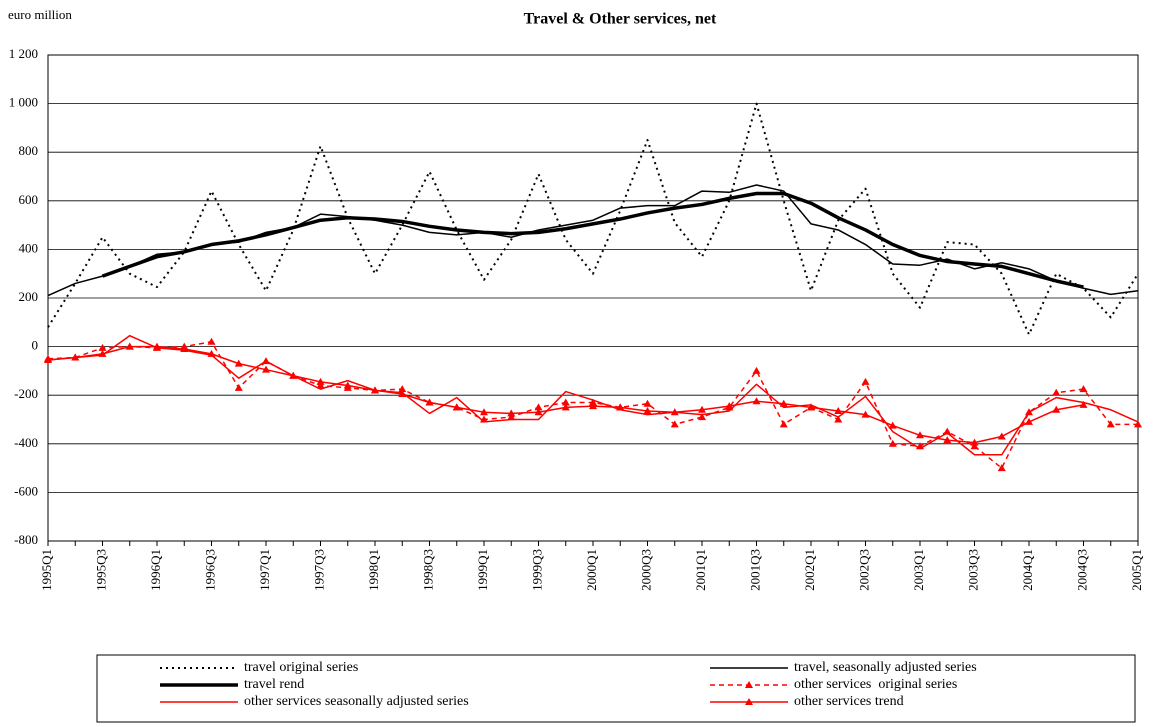 This screenshot has width=1154, height=727. Describe the element at coordinates (809, 570) in the screenshot. I see `x-tick-label: 2002Q1` at that location.